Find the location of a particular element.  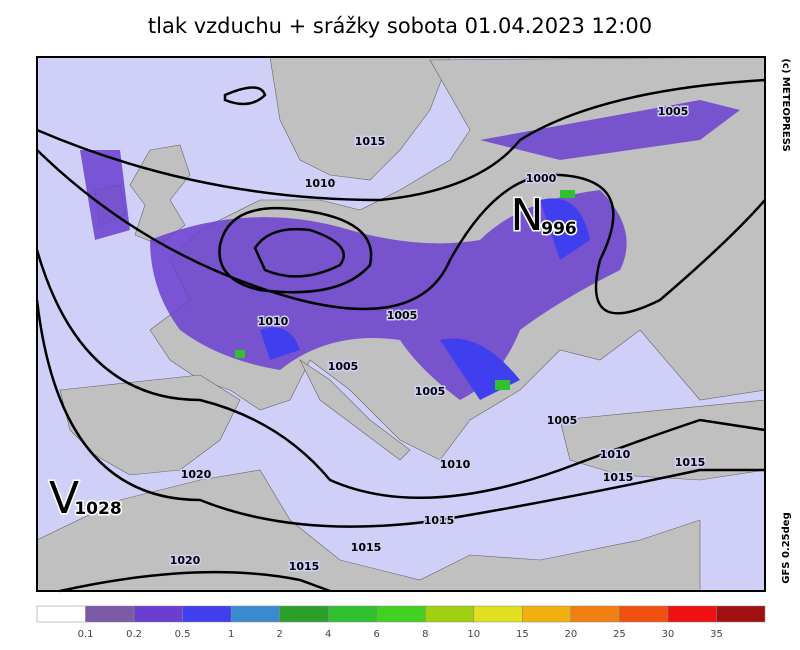

legend-label: 25 is located at coordinates (619, 634).